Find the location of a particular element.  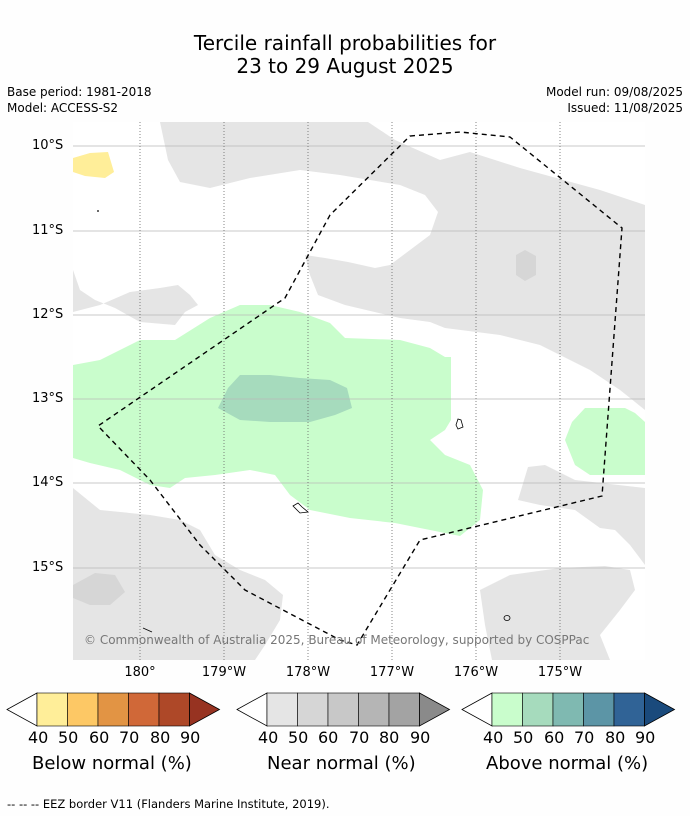

below-normal-region is located at coordinates (93, 165).